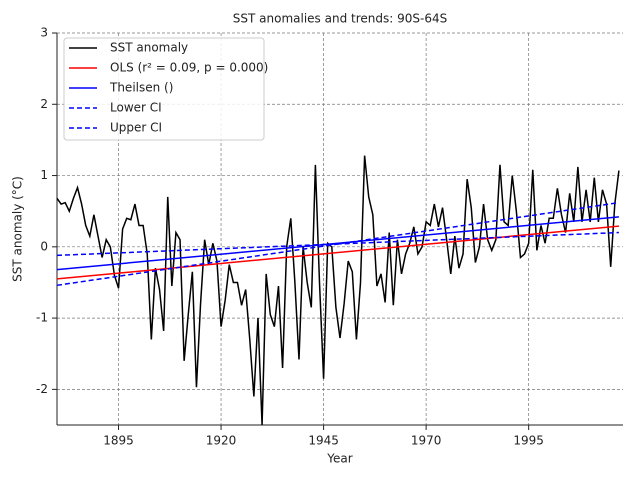 This screenshot has height=480, width=640. Describe the element at coordinates (323, 441) in the screenshot. I see `x-tick-label: 1945` at that location.